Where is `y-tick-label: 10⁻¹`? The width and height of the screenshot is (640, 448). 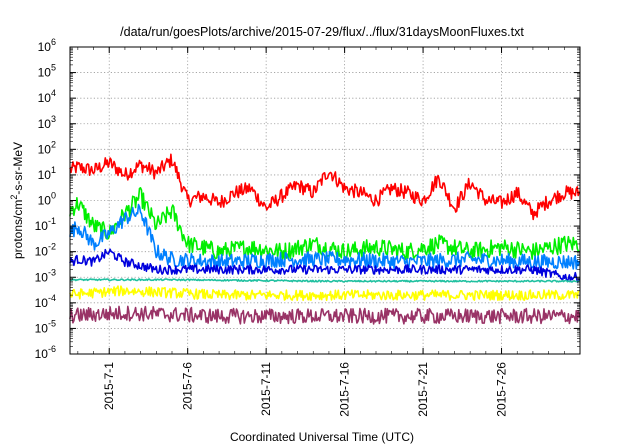 y-tick-label: 10⁻¹ is located at coordinates (45, 224).